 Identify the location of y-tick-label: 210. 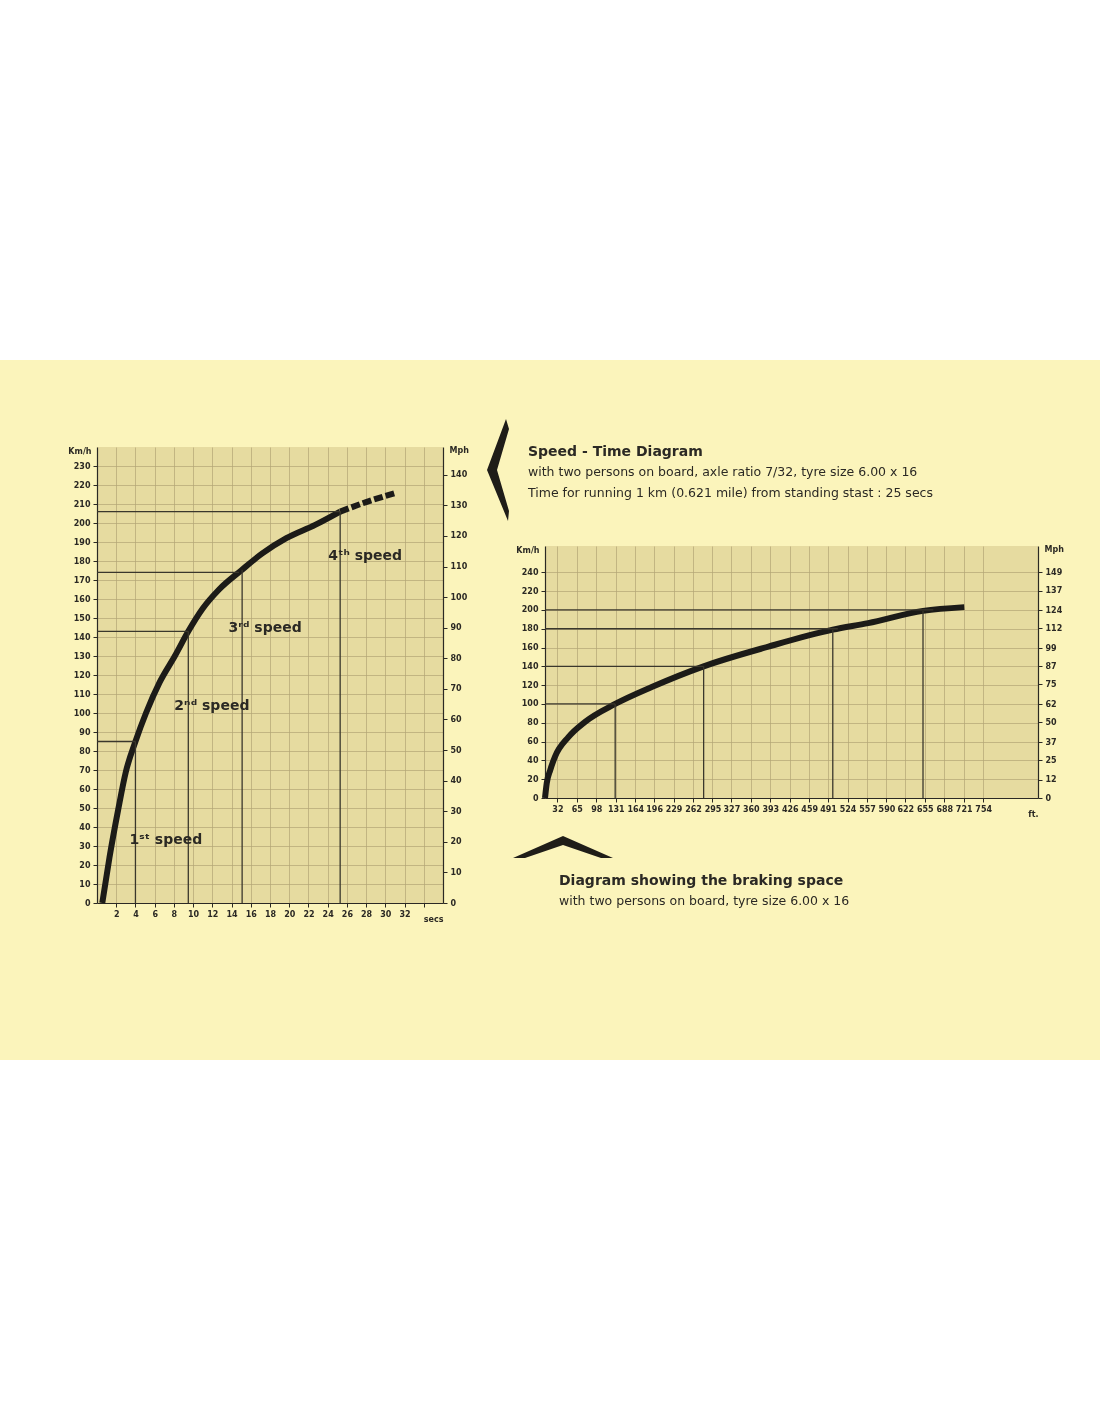
(82, 504).